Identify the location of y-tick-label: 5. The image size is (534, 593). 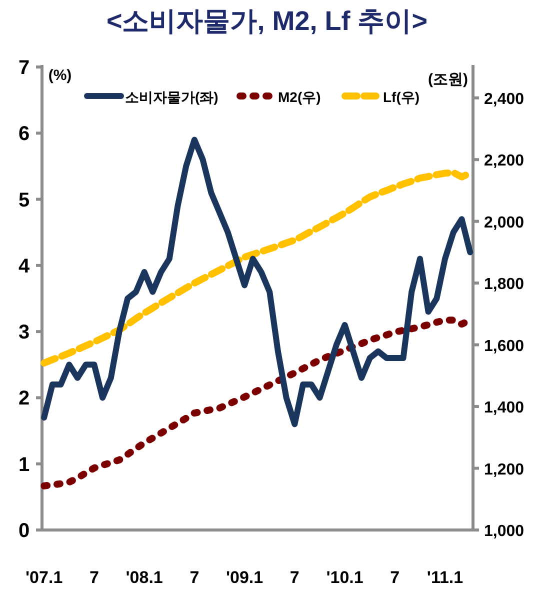
(24, 200).